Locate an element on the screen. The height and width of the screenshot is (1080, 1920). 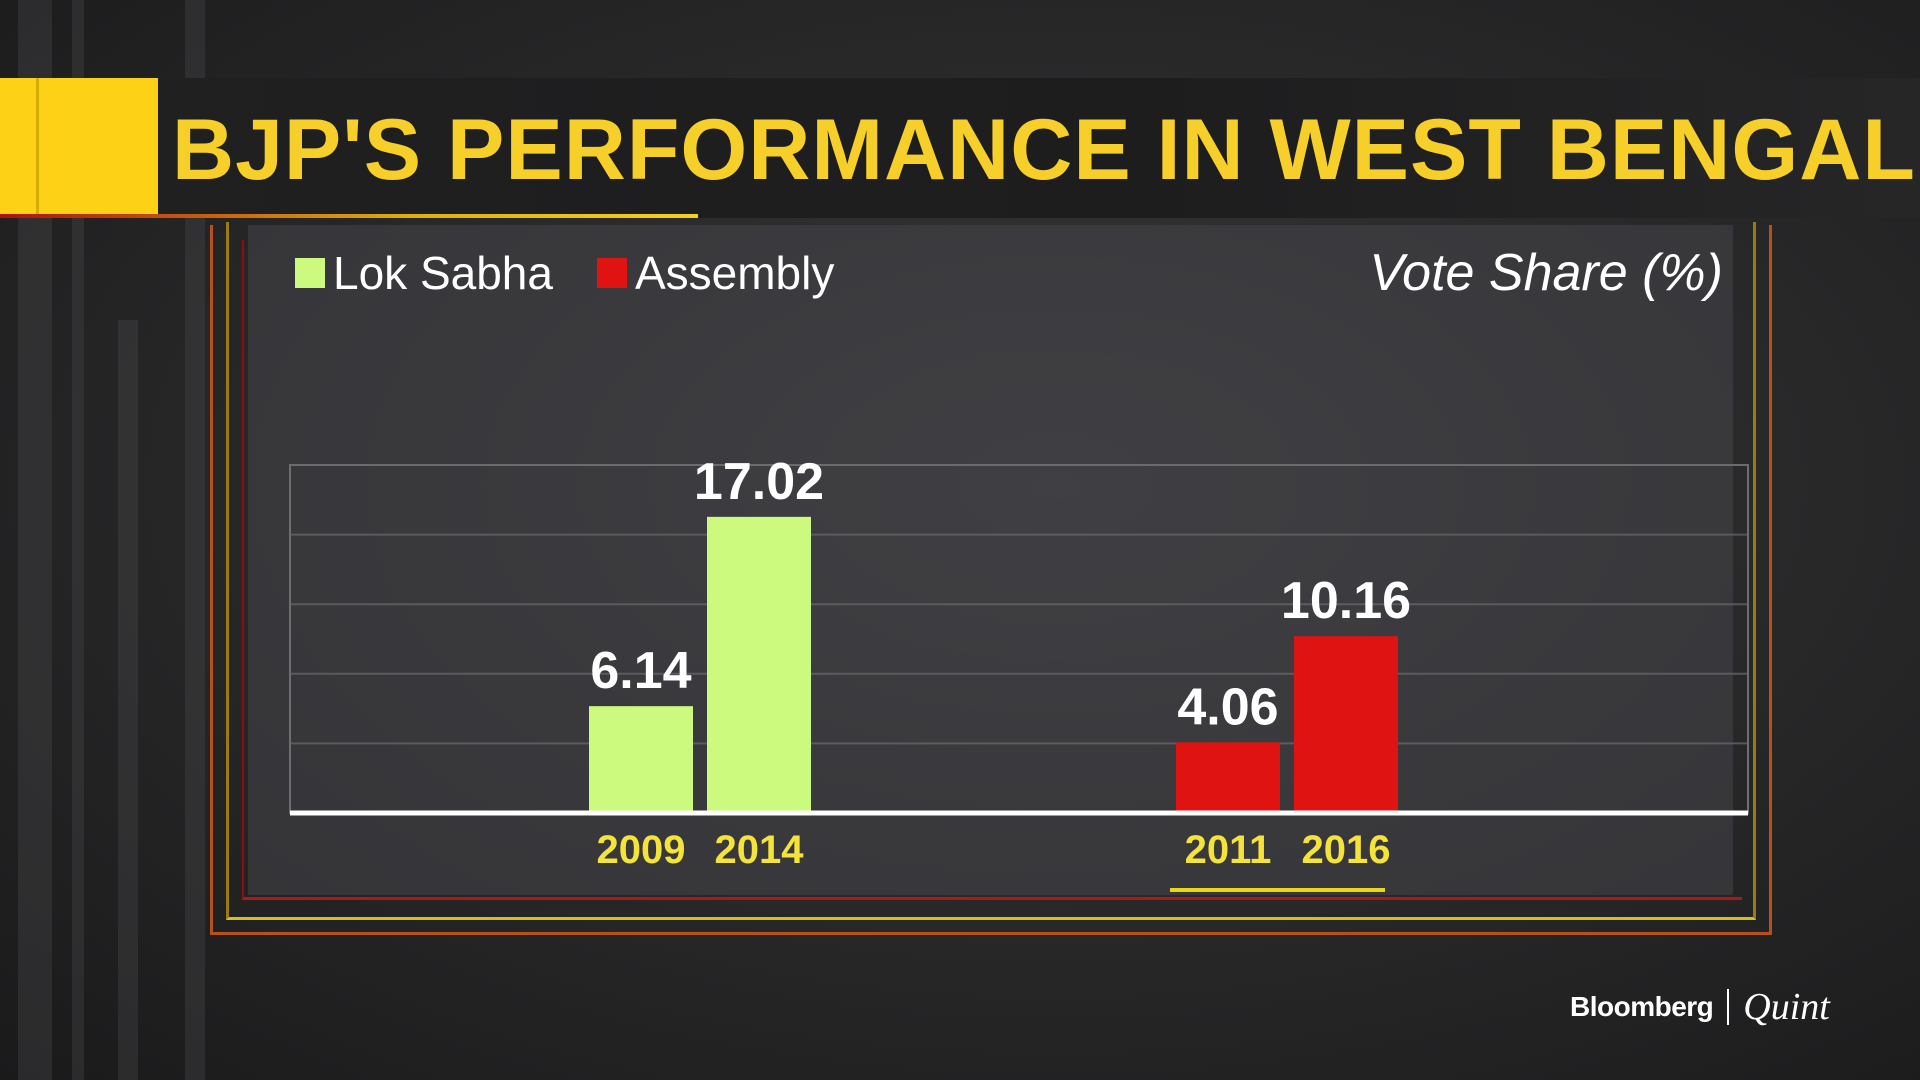
page-title: BJP'S PERFORMANCE IN WEST BENGAL is located at coordinates (1044, 150).